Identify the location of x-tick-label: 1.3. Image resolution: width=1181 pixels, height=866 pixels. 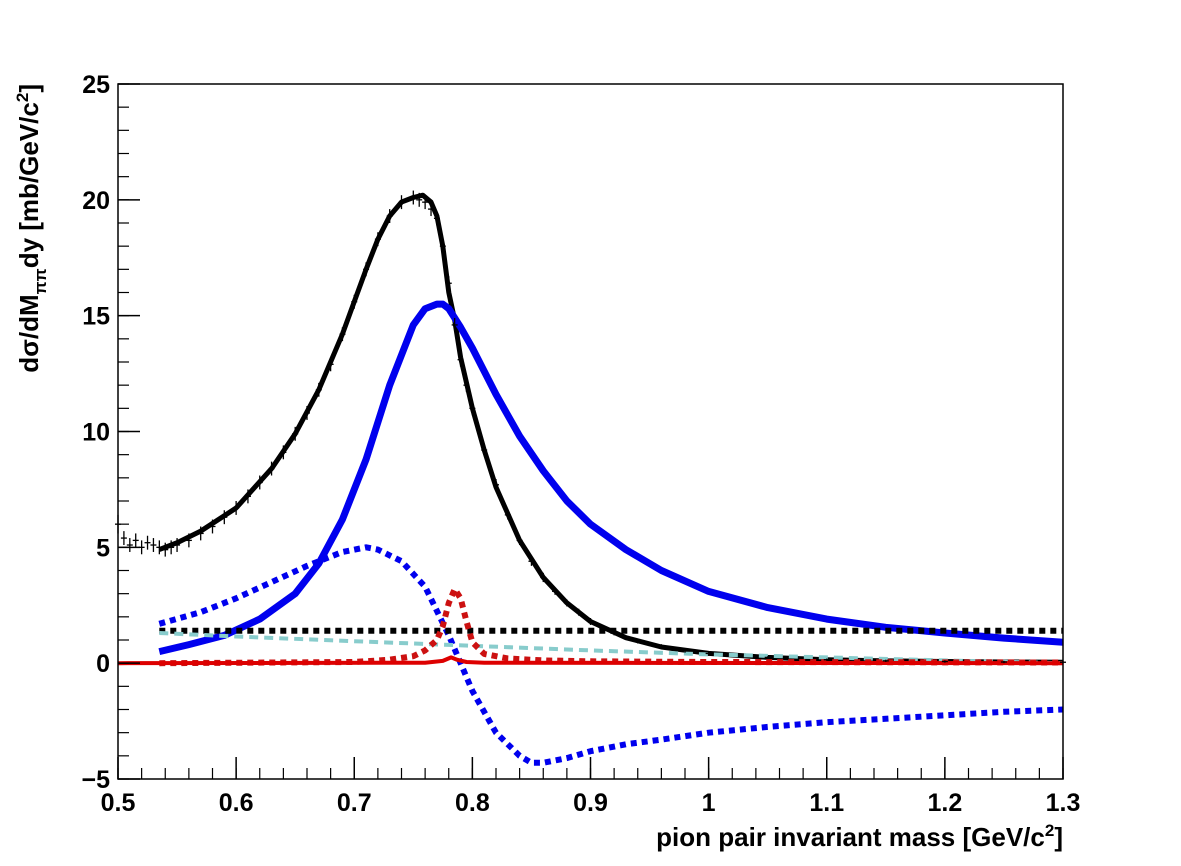
(1063, 803).